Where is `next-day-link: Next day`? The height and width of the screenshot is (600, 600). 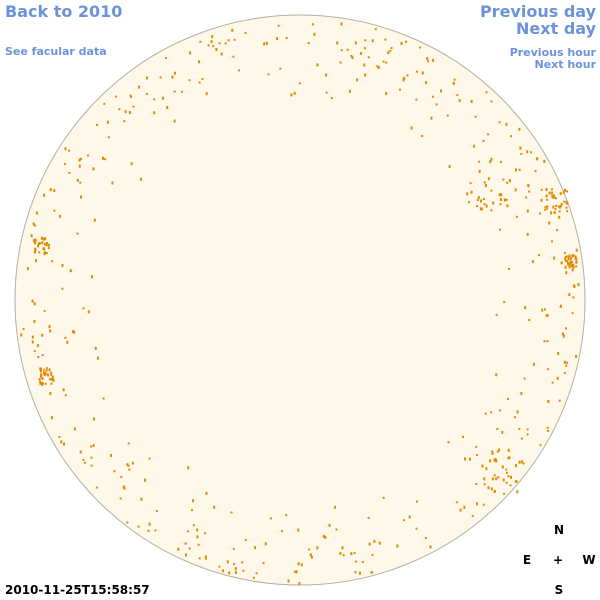 next-day-link: Next day is located at coordinates (556, 28).